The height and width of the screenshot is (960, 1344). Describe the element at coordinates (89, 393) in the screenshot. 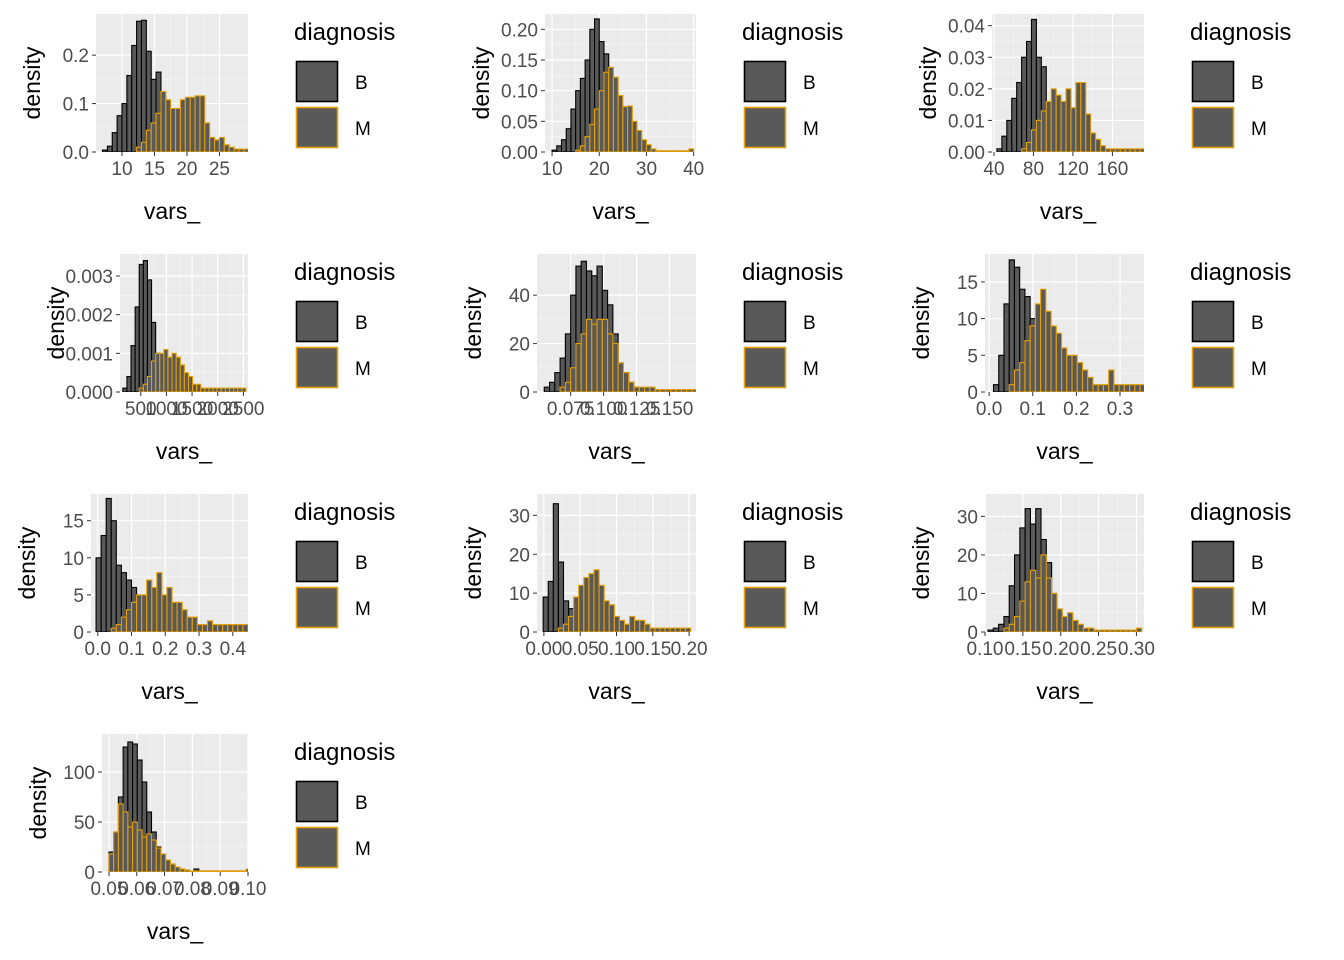

I see `y-tick-label: 0.000` at that location.